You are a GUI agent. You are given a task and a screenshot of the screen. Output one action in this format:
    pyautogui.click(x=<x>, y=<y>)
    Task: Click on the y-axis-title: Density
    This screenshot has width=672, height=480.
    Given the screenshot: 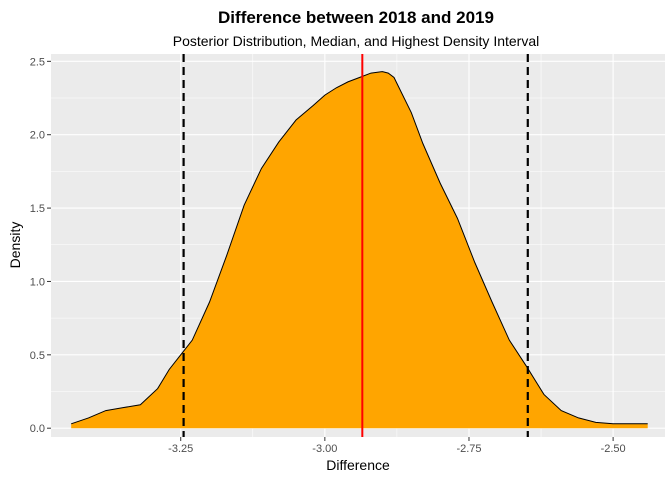 What is the action you would take?
    pyautogui.click(x=15, y=245)
    